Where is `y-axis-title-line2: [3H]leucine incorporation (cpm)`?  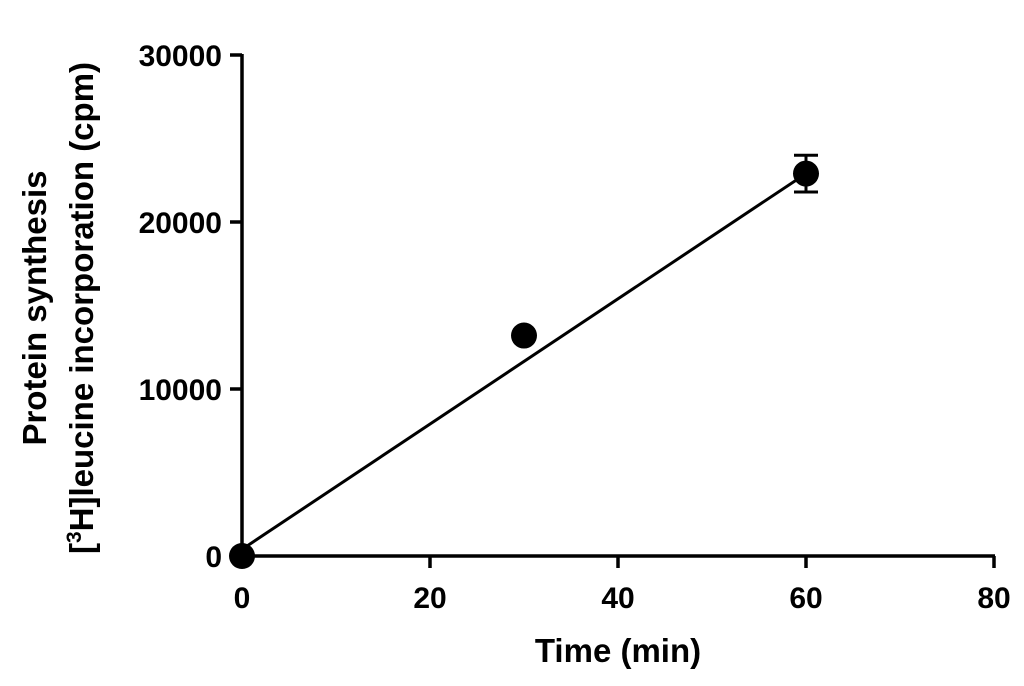
y-axis-title-line2: [3H]leucine incorporation (cpm) is located at coordinates (81, 308).